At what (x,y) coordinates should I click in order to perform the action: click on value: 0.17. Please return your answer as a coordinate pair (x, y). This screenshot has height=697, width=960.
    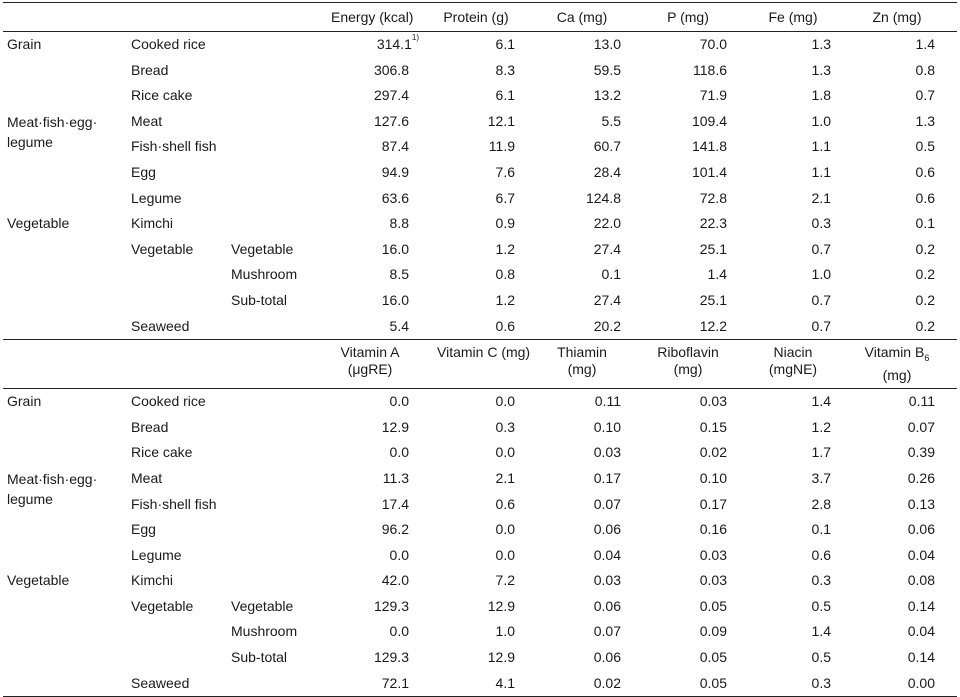
    Looking at the image, I should click on (607, 477).